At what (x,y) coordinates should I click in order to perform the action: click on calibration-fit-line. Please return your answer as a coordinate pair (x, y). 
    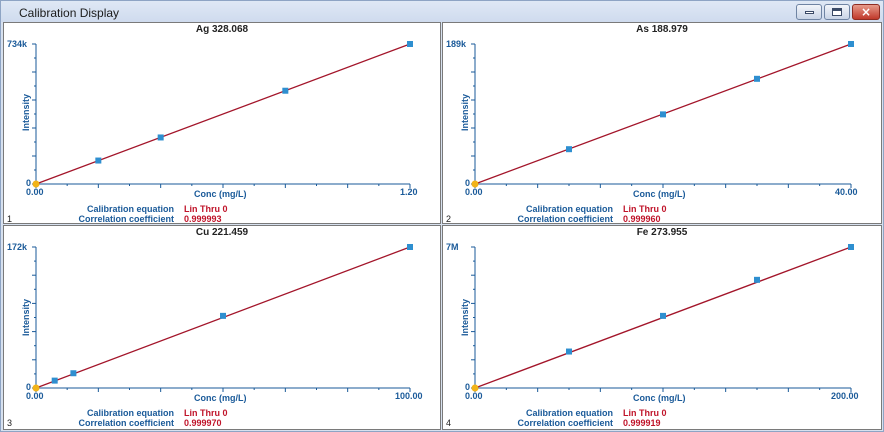
    Looking at the image, I should click on (223, 114).